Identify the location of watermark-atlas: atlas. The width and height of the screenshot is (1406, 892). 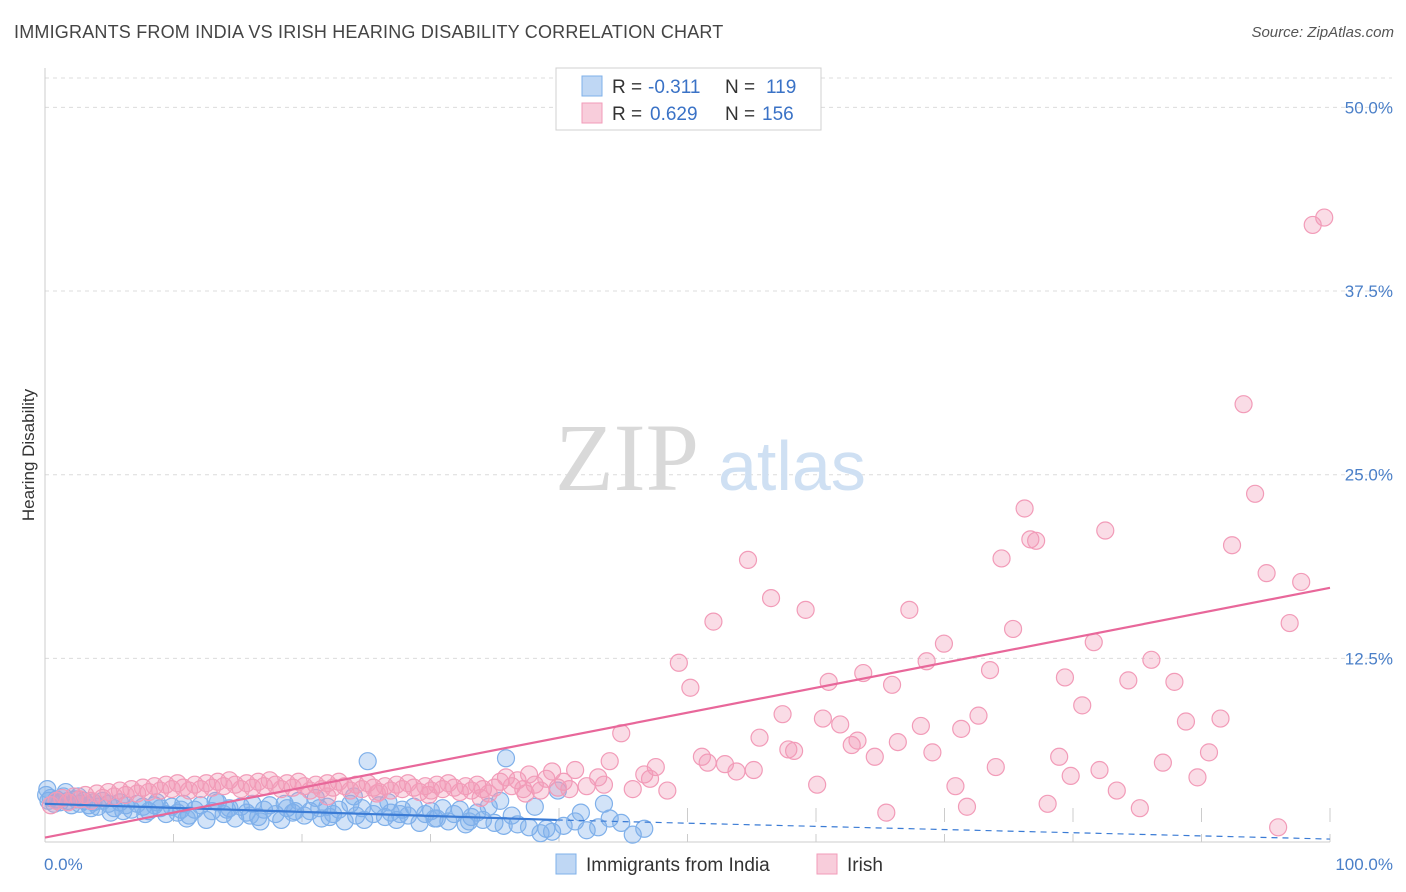
(792, 466).